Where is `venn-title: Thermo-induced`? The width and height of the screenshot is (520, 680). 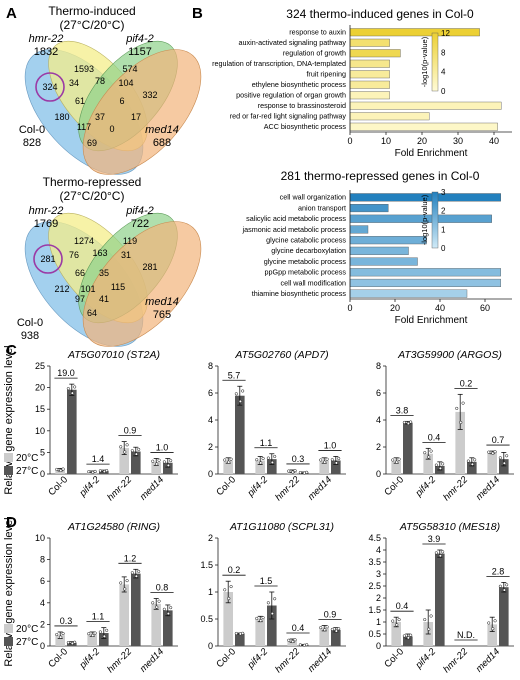 venn-title: Thermo-induced is located at coordinates (91, 11).